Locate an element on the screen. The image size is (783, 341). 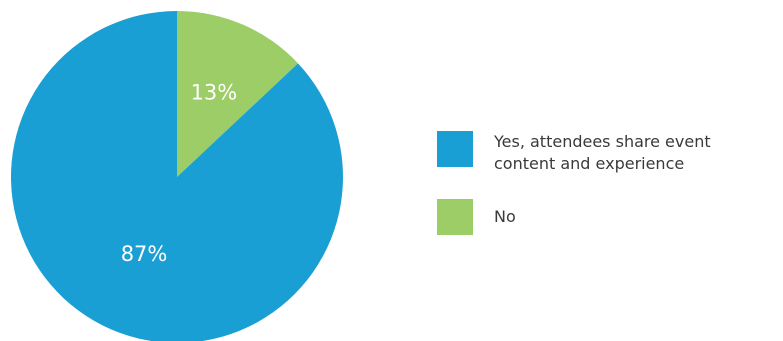
pie-slice-no is located at coordinates (238, 94).